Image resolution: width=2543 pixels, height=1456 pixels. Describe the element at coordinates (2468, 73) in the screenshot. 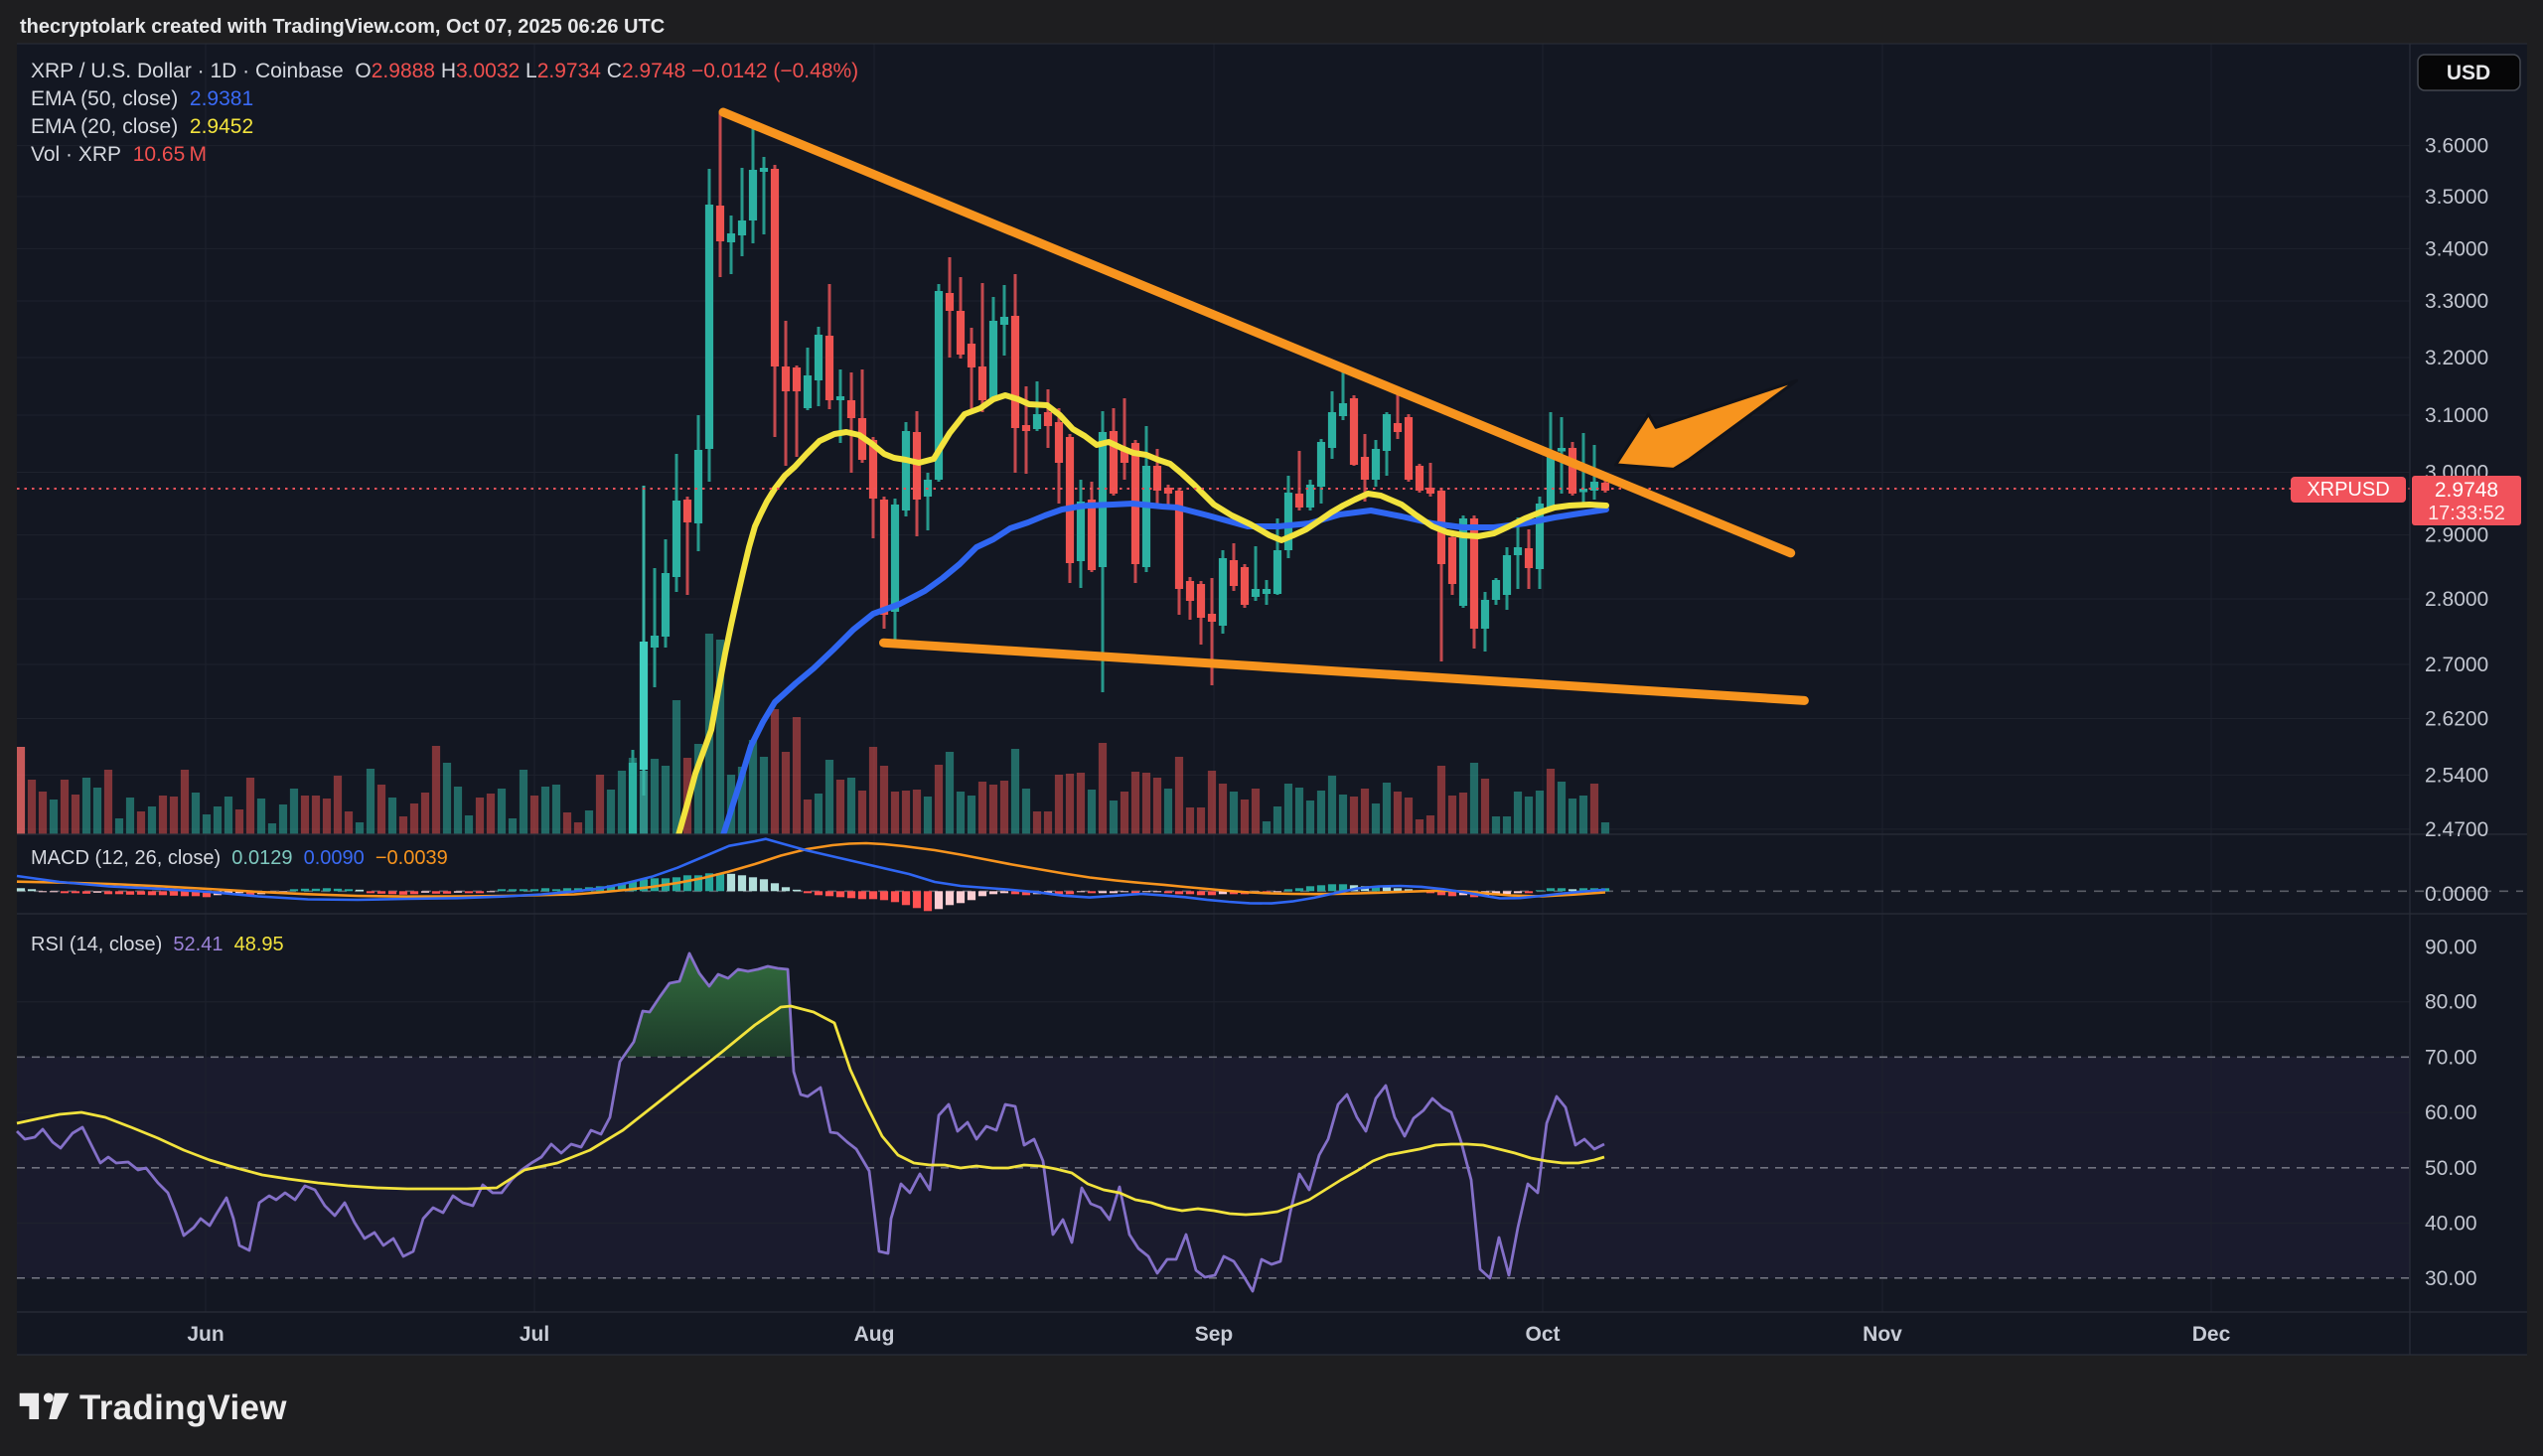

I see `svg-text: USD` at that location.